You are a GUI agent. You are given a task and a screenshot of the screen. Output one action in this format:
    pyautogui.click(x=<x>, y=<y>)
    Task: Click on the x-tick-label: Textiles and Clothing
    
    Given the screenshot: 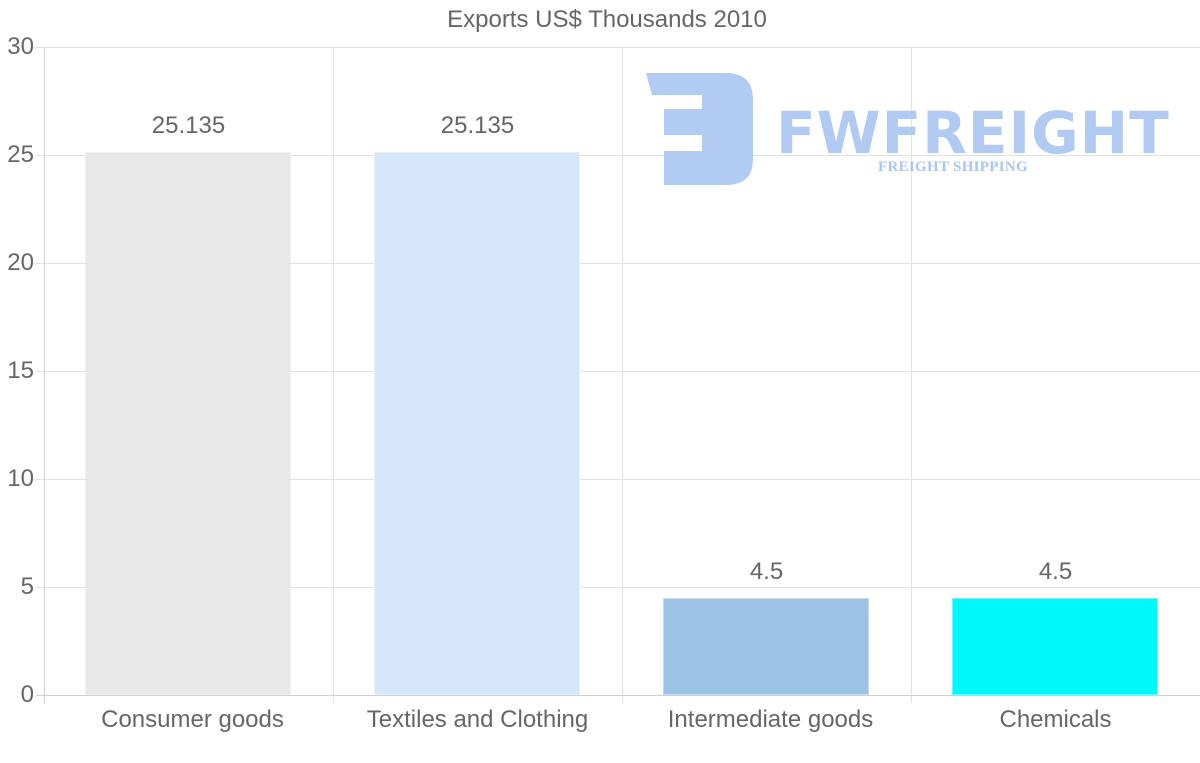 What is the action you would take?
    pyautogui.click(x=477, y=719)
    